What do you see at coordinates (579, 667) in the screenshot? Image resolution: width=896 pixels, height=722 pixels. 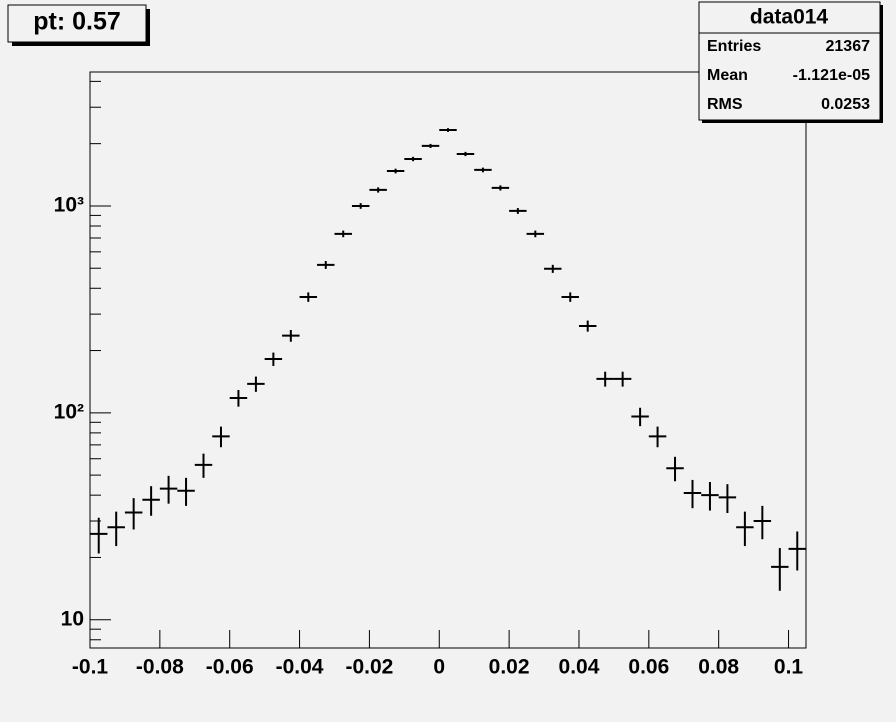 I see `x-tick-label: 0.04` at bounding box center [579, 667].